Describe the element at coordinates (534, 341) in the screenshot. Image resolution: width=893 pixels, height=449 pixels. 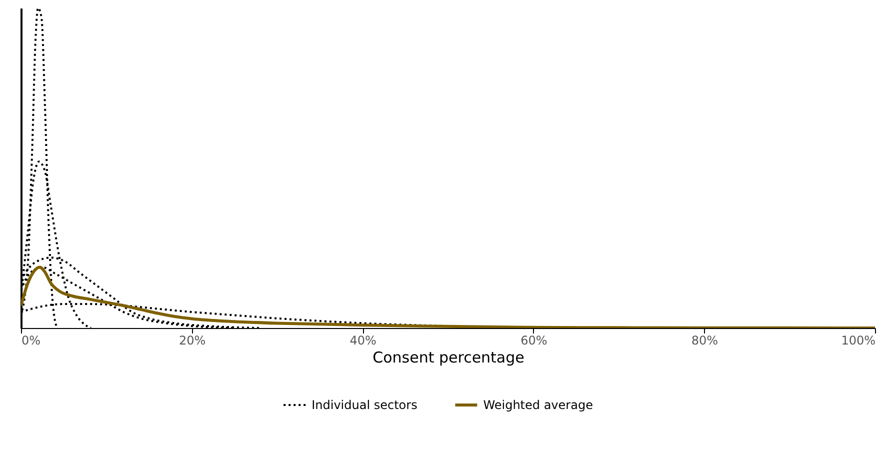
I see `x-tick-label: 60%` at that location.